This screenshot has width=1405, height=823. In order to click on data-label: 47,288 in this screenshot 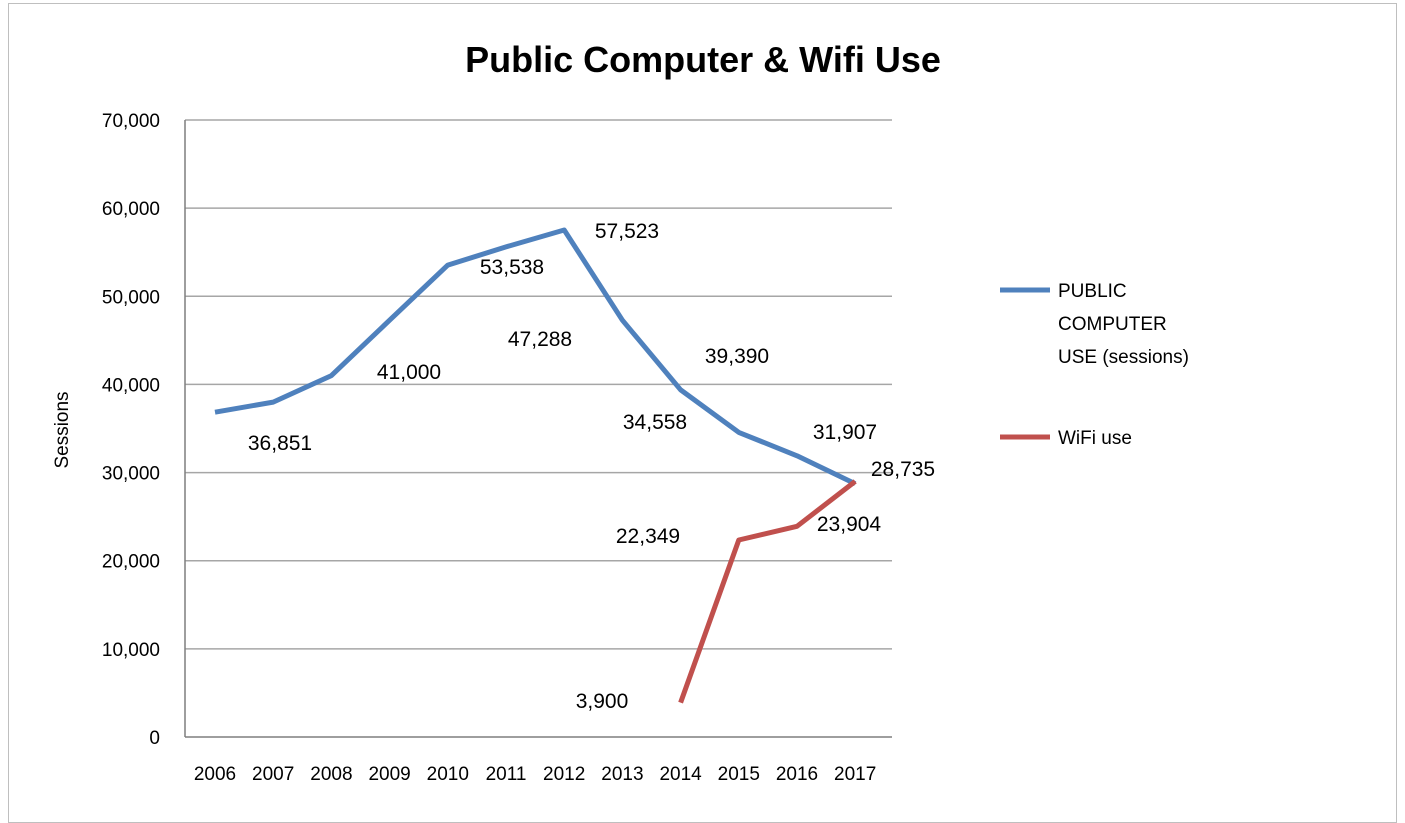, I will do `click(540, 339)`.